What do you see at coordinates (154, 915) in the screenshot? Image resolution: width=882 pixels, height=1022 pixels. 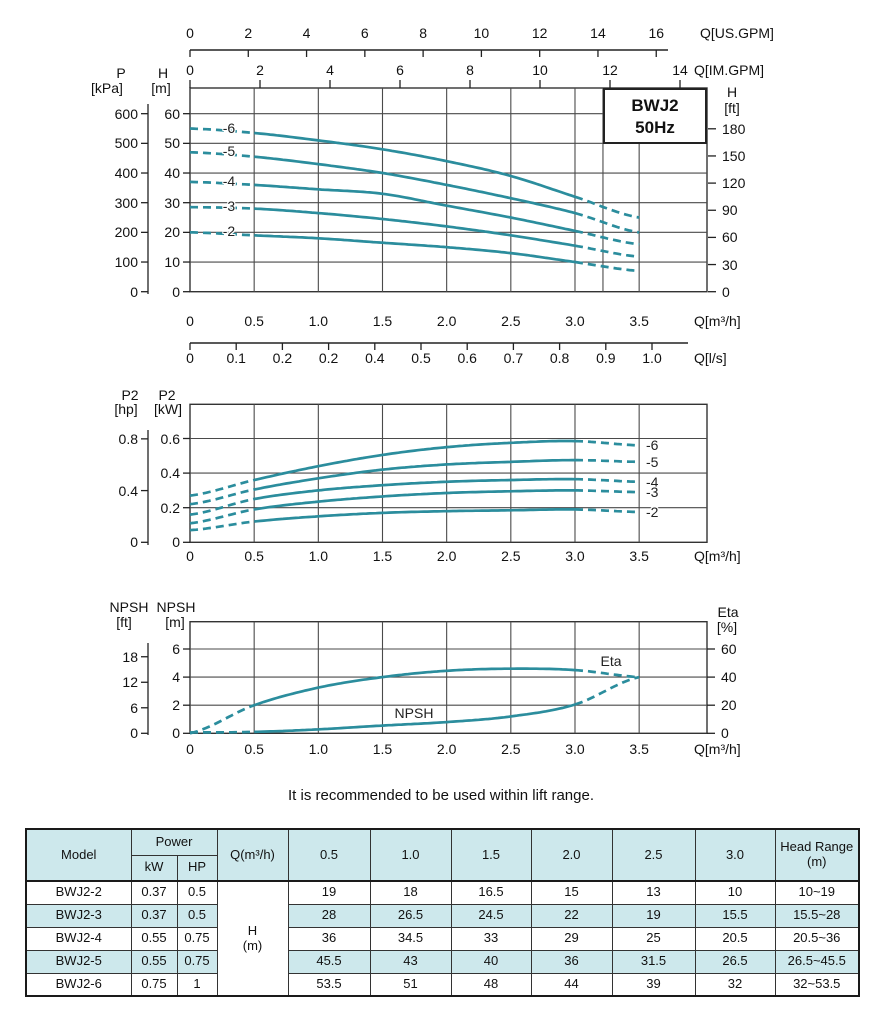 I see `kw-cell: 0.37` at bounding box center [154, 915].